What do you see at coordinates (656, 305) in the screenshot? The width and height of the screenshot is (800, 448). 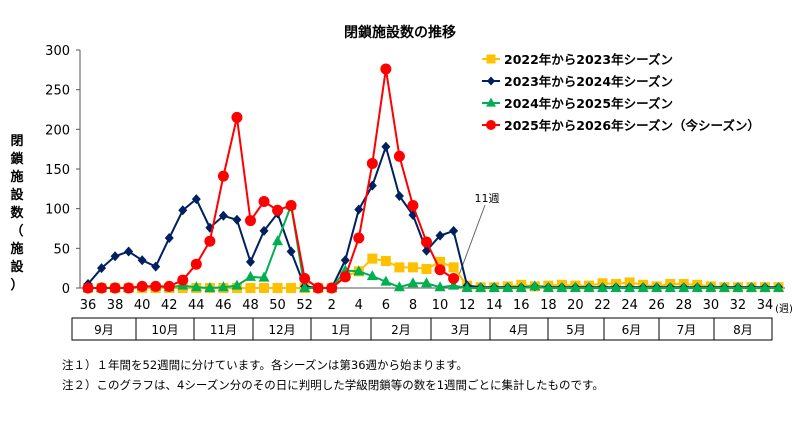 I see `x-tick-label: 26` at bounding box center [656, 305].